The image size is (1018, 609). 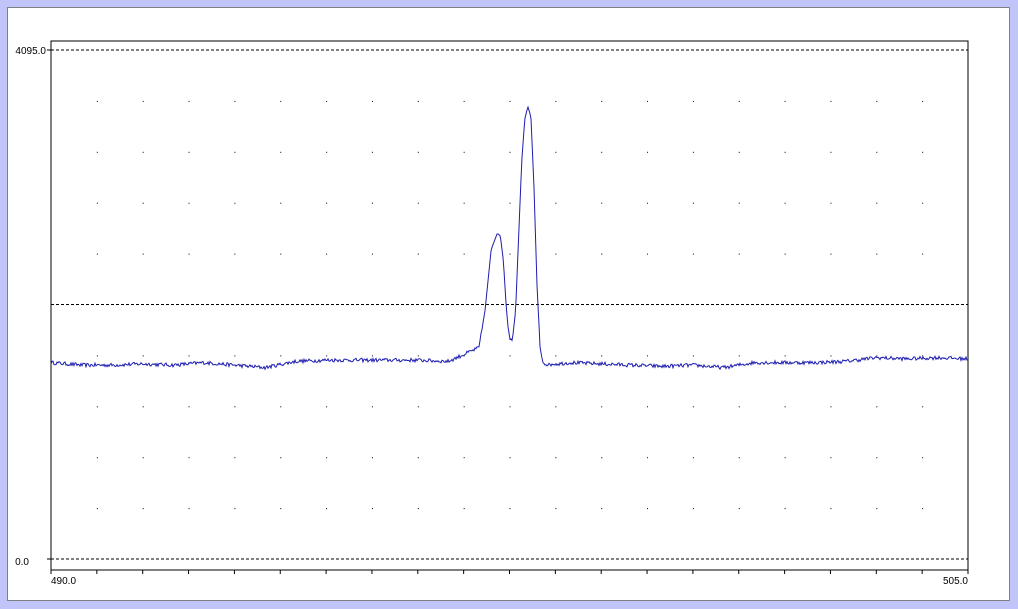 What do you see at coordinates (30, 51) in the screenshot?
I see `y-axis-max-label: 4095.0` at bounding box center [30, 51].